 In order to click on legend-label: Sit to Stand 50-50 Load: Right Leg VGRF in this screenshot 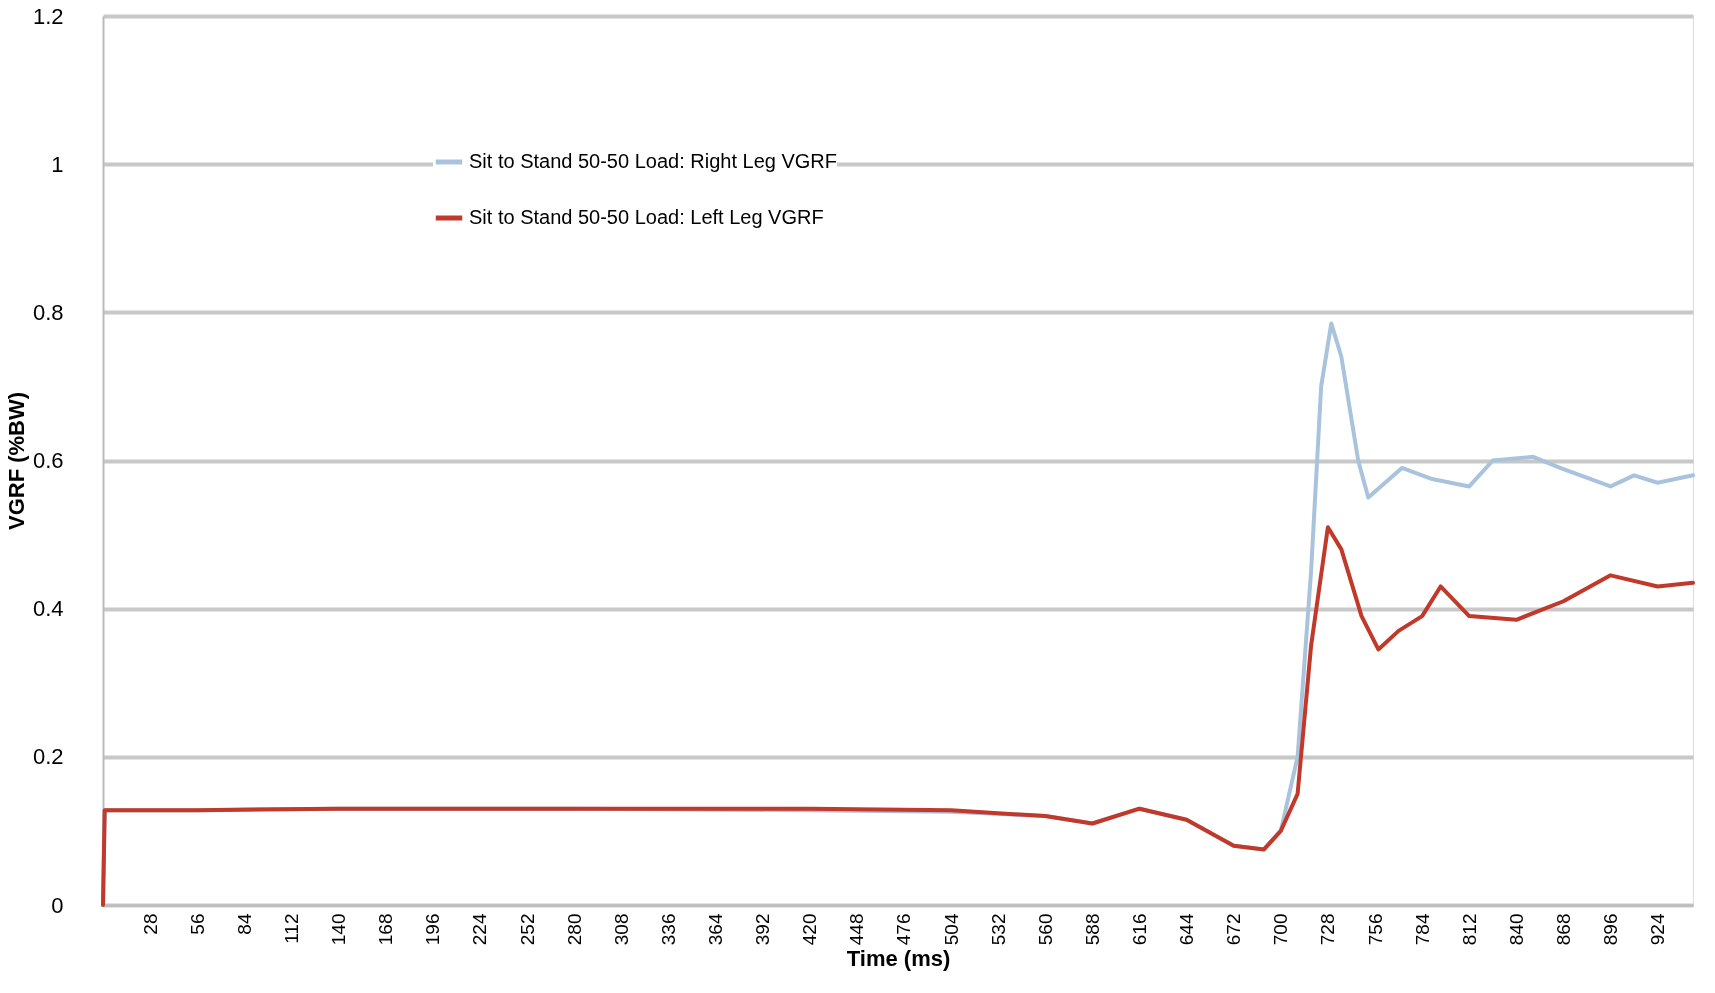, I will do `click(653, 161)`.